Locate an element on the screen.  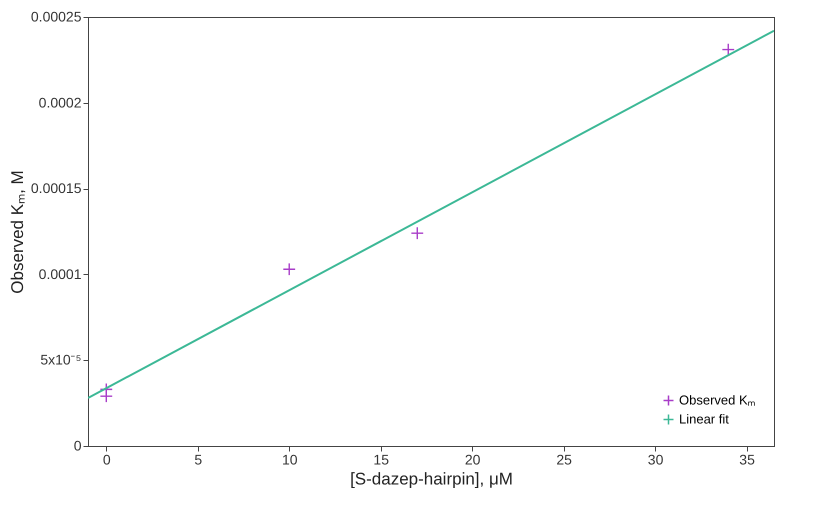
y-tick-label: 0.00025 is located at coordinates (56, 16).